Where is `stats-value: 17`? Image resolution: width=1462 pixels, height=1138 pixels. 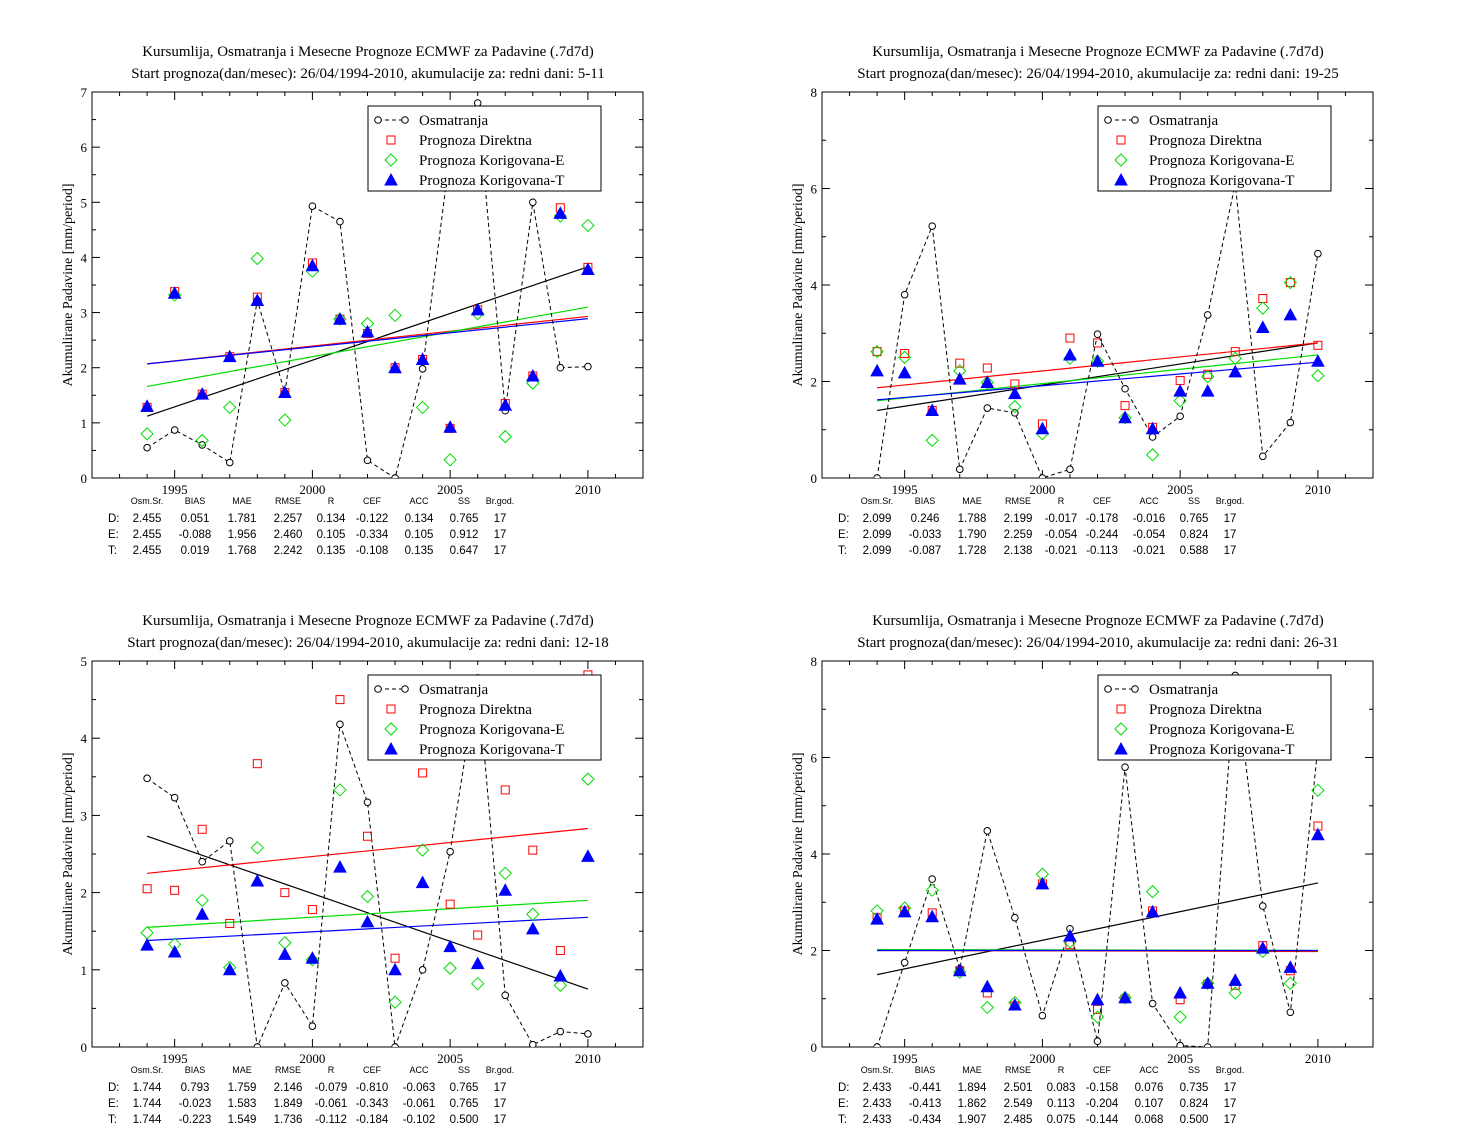
stats-value: 17 is located at coordinates (1230, 535).